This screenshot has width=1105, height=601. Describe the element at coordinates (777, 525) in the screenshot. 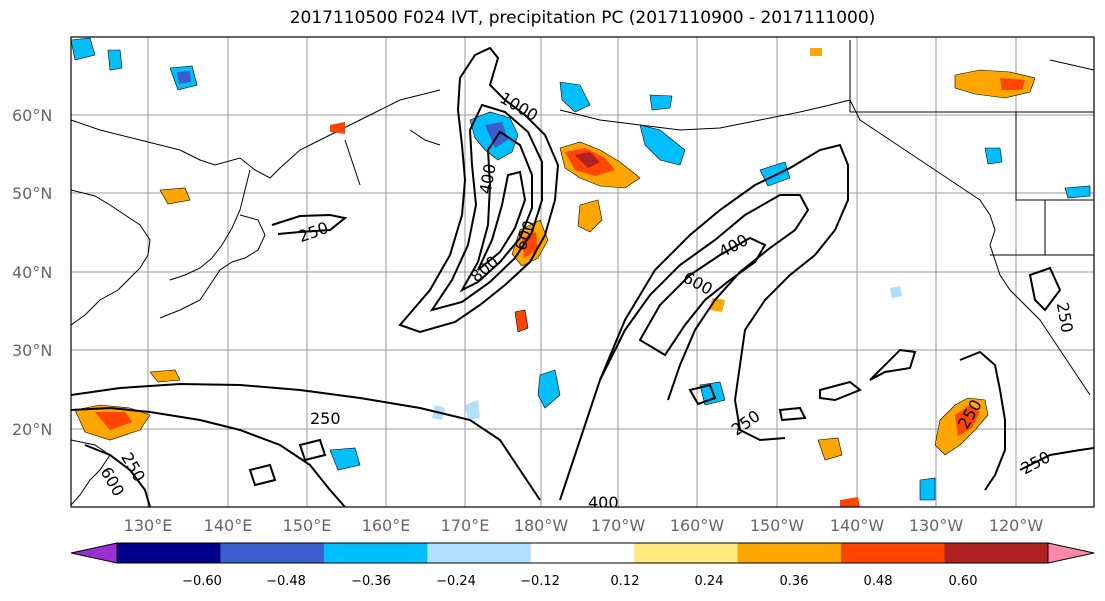

I see `lon-label: 150°W` at that location.